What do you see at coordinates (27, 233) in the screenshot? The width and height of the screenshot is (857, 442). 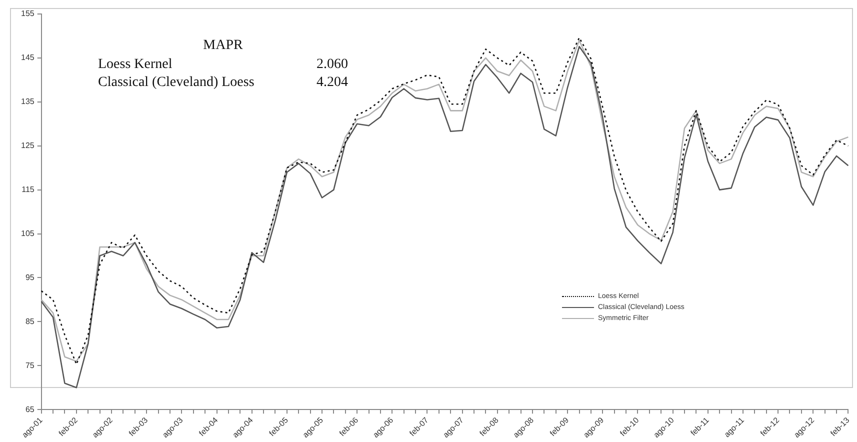 I see `y-tick-label: 105` at bounding box center [27, 233].